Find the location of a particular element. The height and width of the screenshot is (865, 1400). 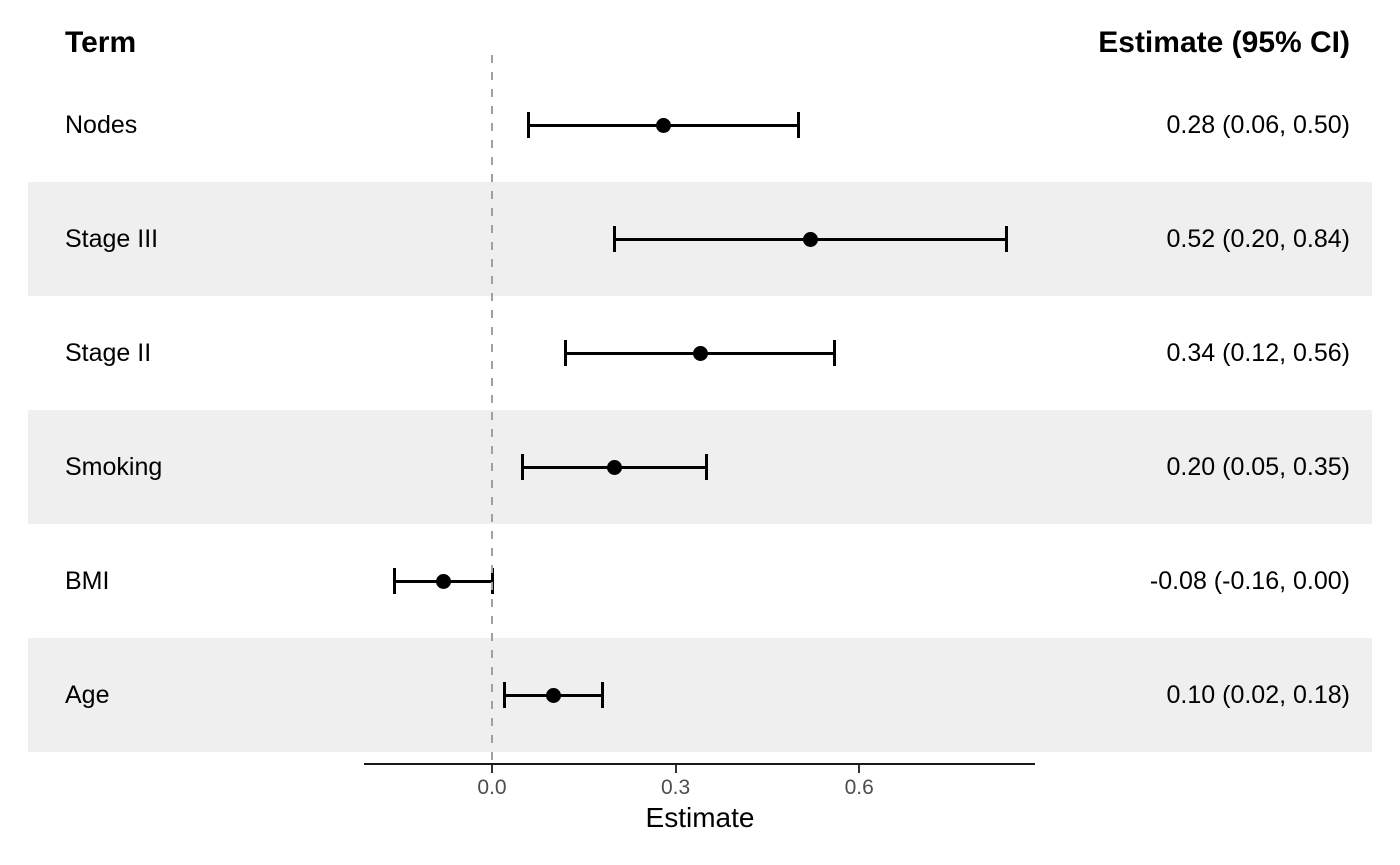

term-label: BMI is located at coordinates (87, 580).